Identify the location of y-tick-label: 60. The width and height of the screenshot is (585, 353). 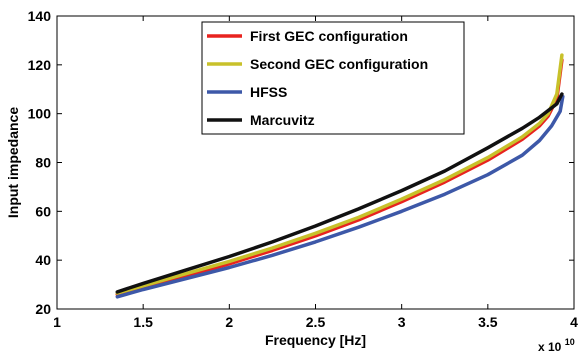
(43, 211).